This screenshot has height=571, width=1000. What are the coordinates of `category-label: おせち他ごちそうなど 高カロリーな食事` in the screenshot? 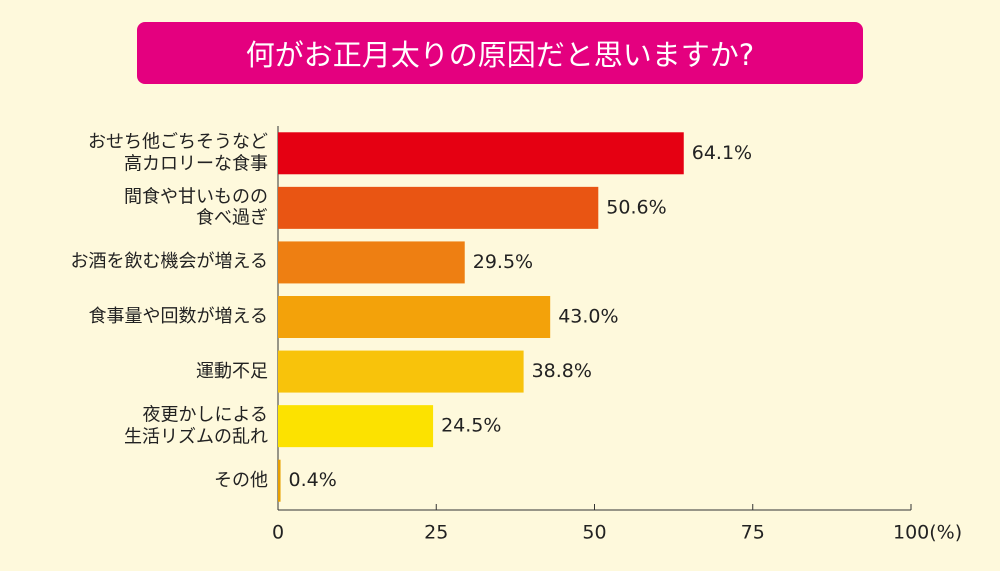 It's located at (178, 153).